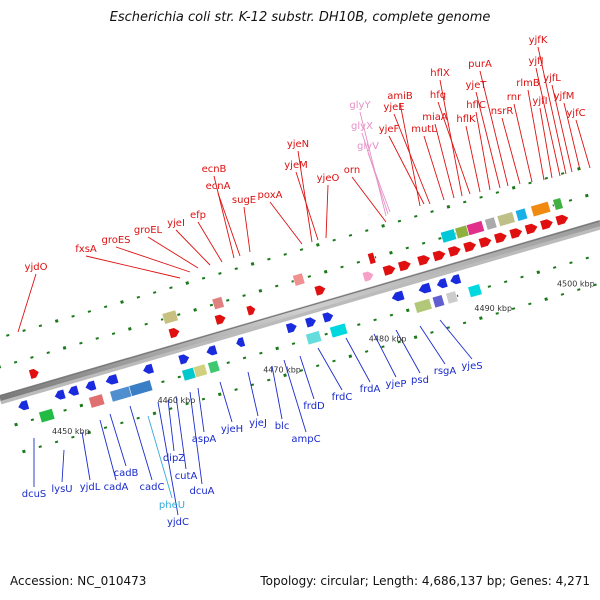 The width and height of the screenshot is (600, 600). I want to click on gene-label-hfq: hfq, so click(438, 95).